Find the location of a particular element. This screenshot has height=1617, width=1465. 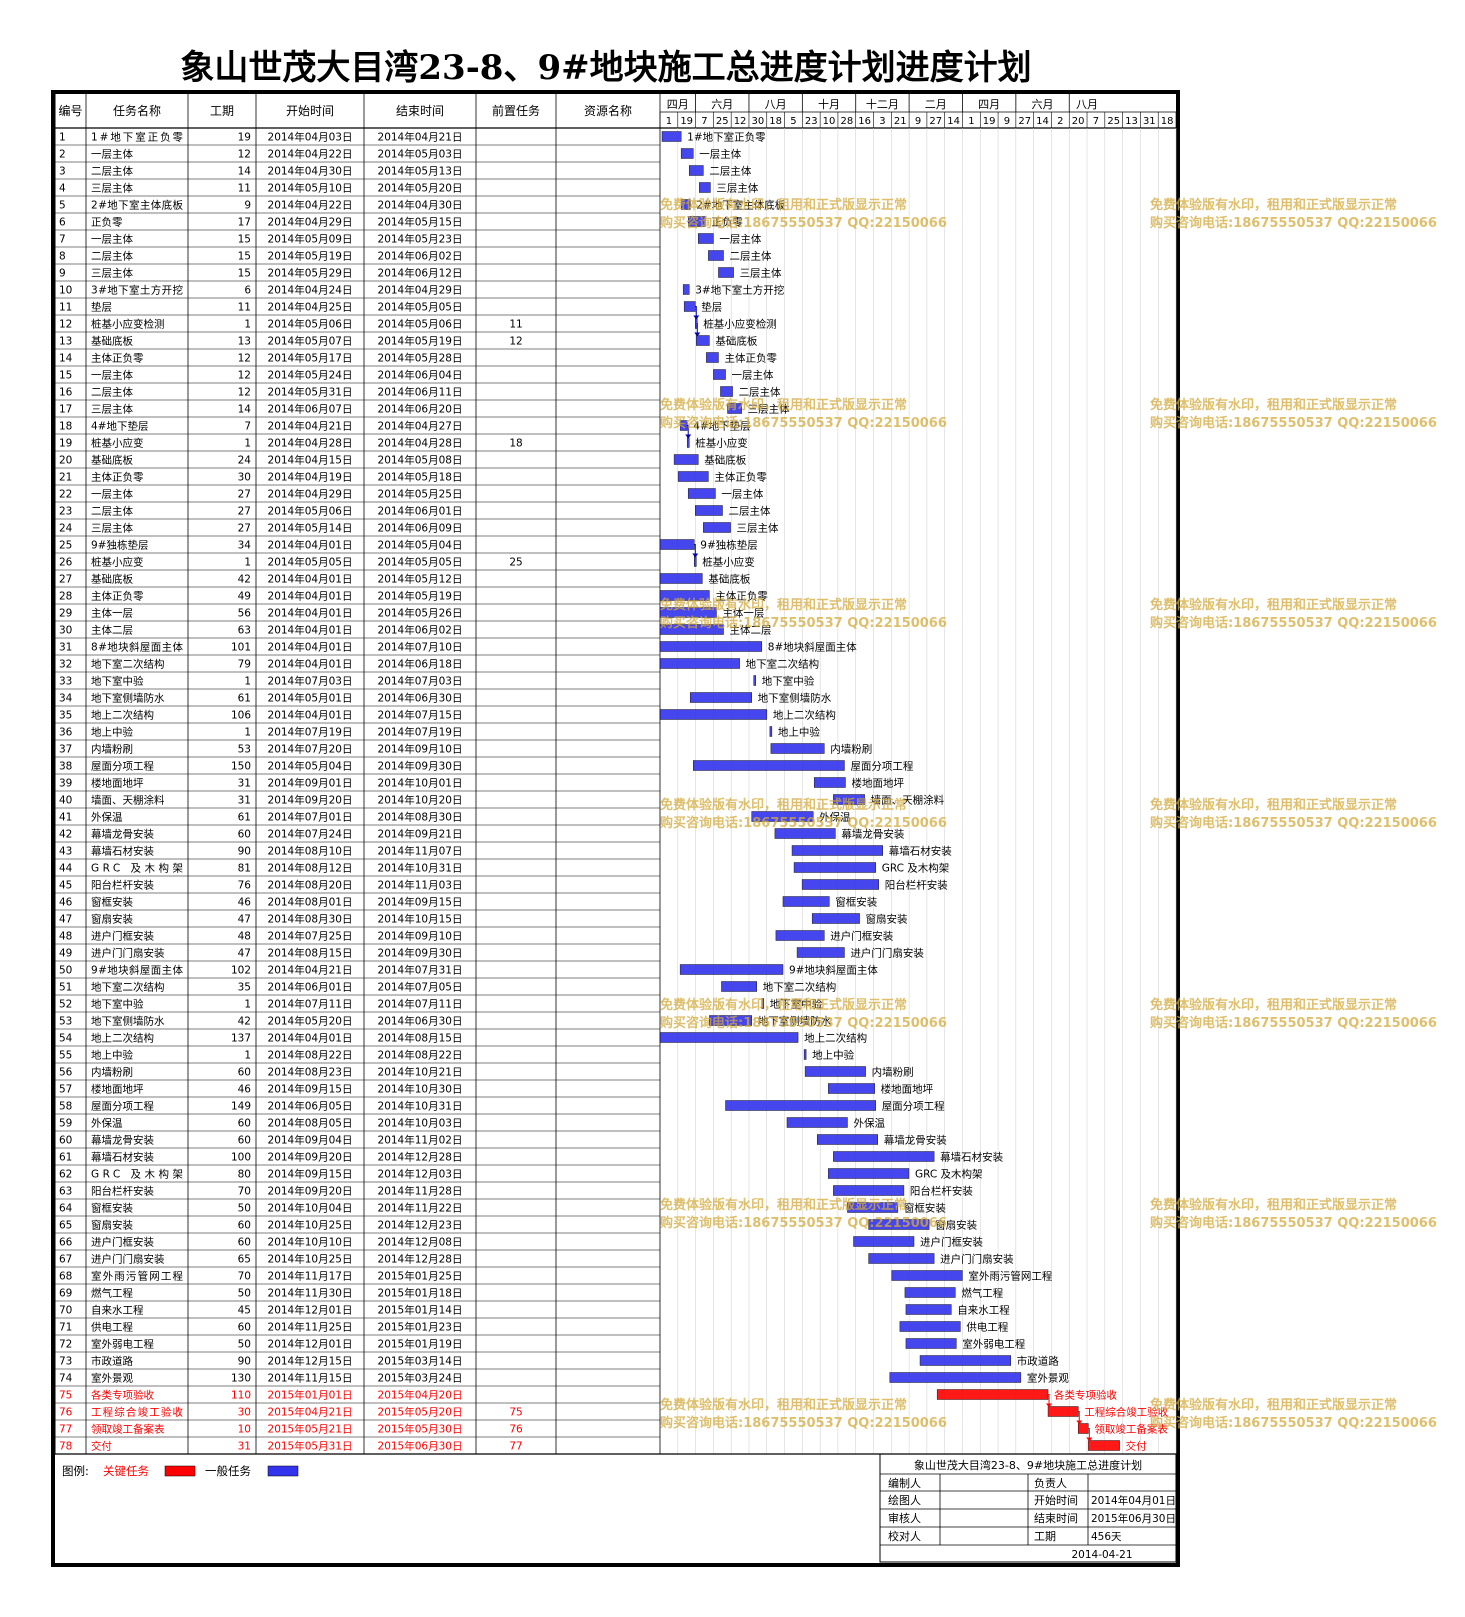

task-predecessor: 25 is located at coordinates (515, 563).